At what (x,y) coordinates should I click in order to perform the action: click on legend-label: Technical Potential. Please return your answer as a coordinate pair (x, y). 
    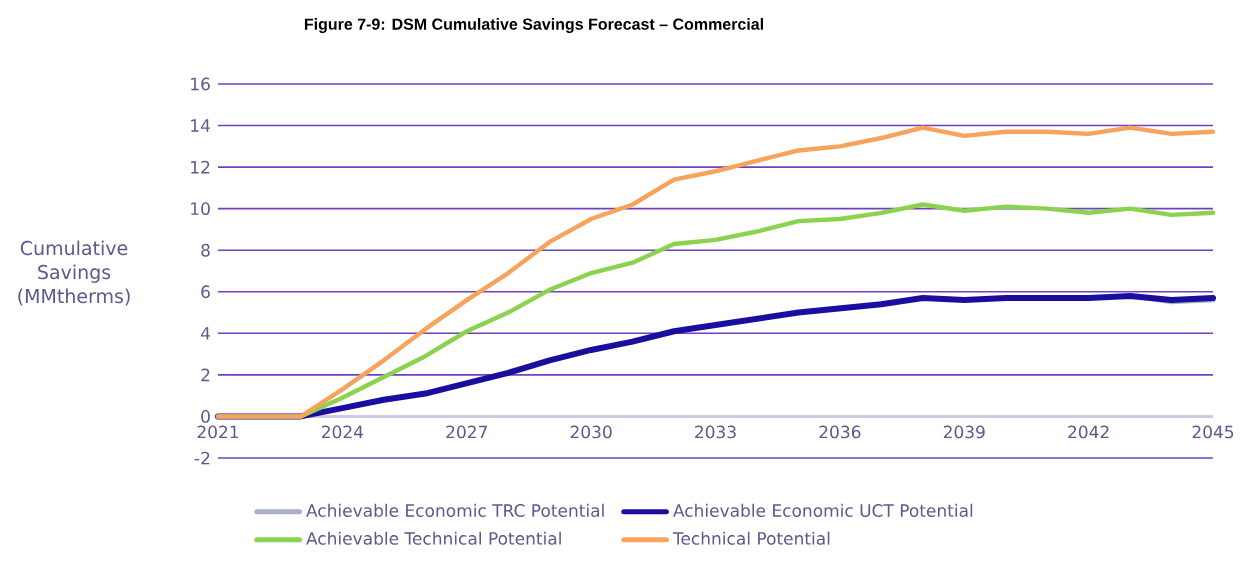
    Looking at the image, I should click on (751, 538).